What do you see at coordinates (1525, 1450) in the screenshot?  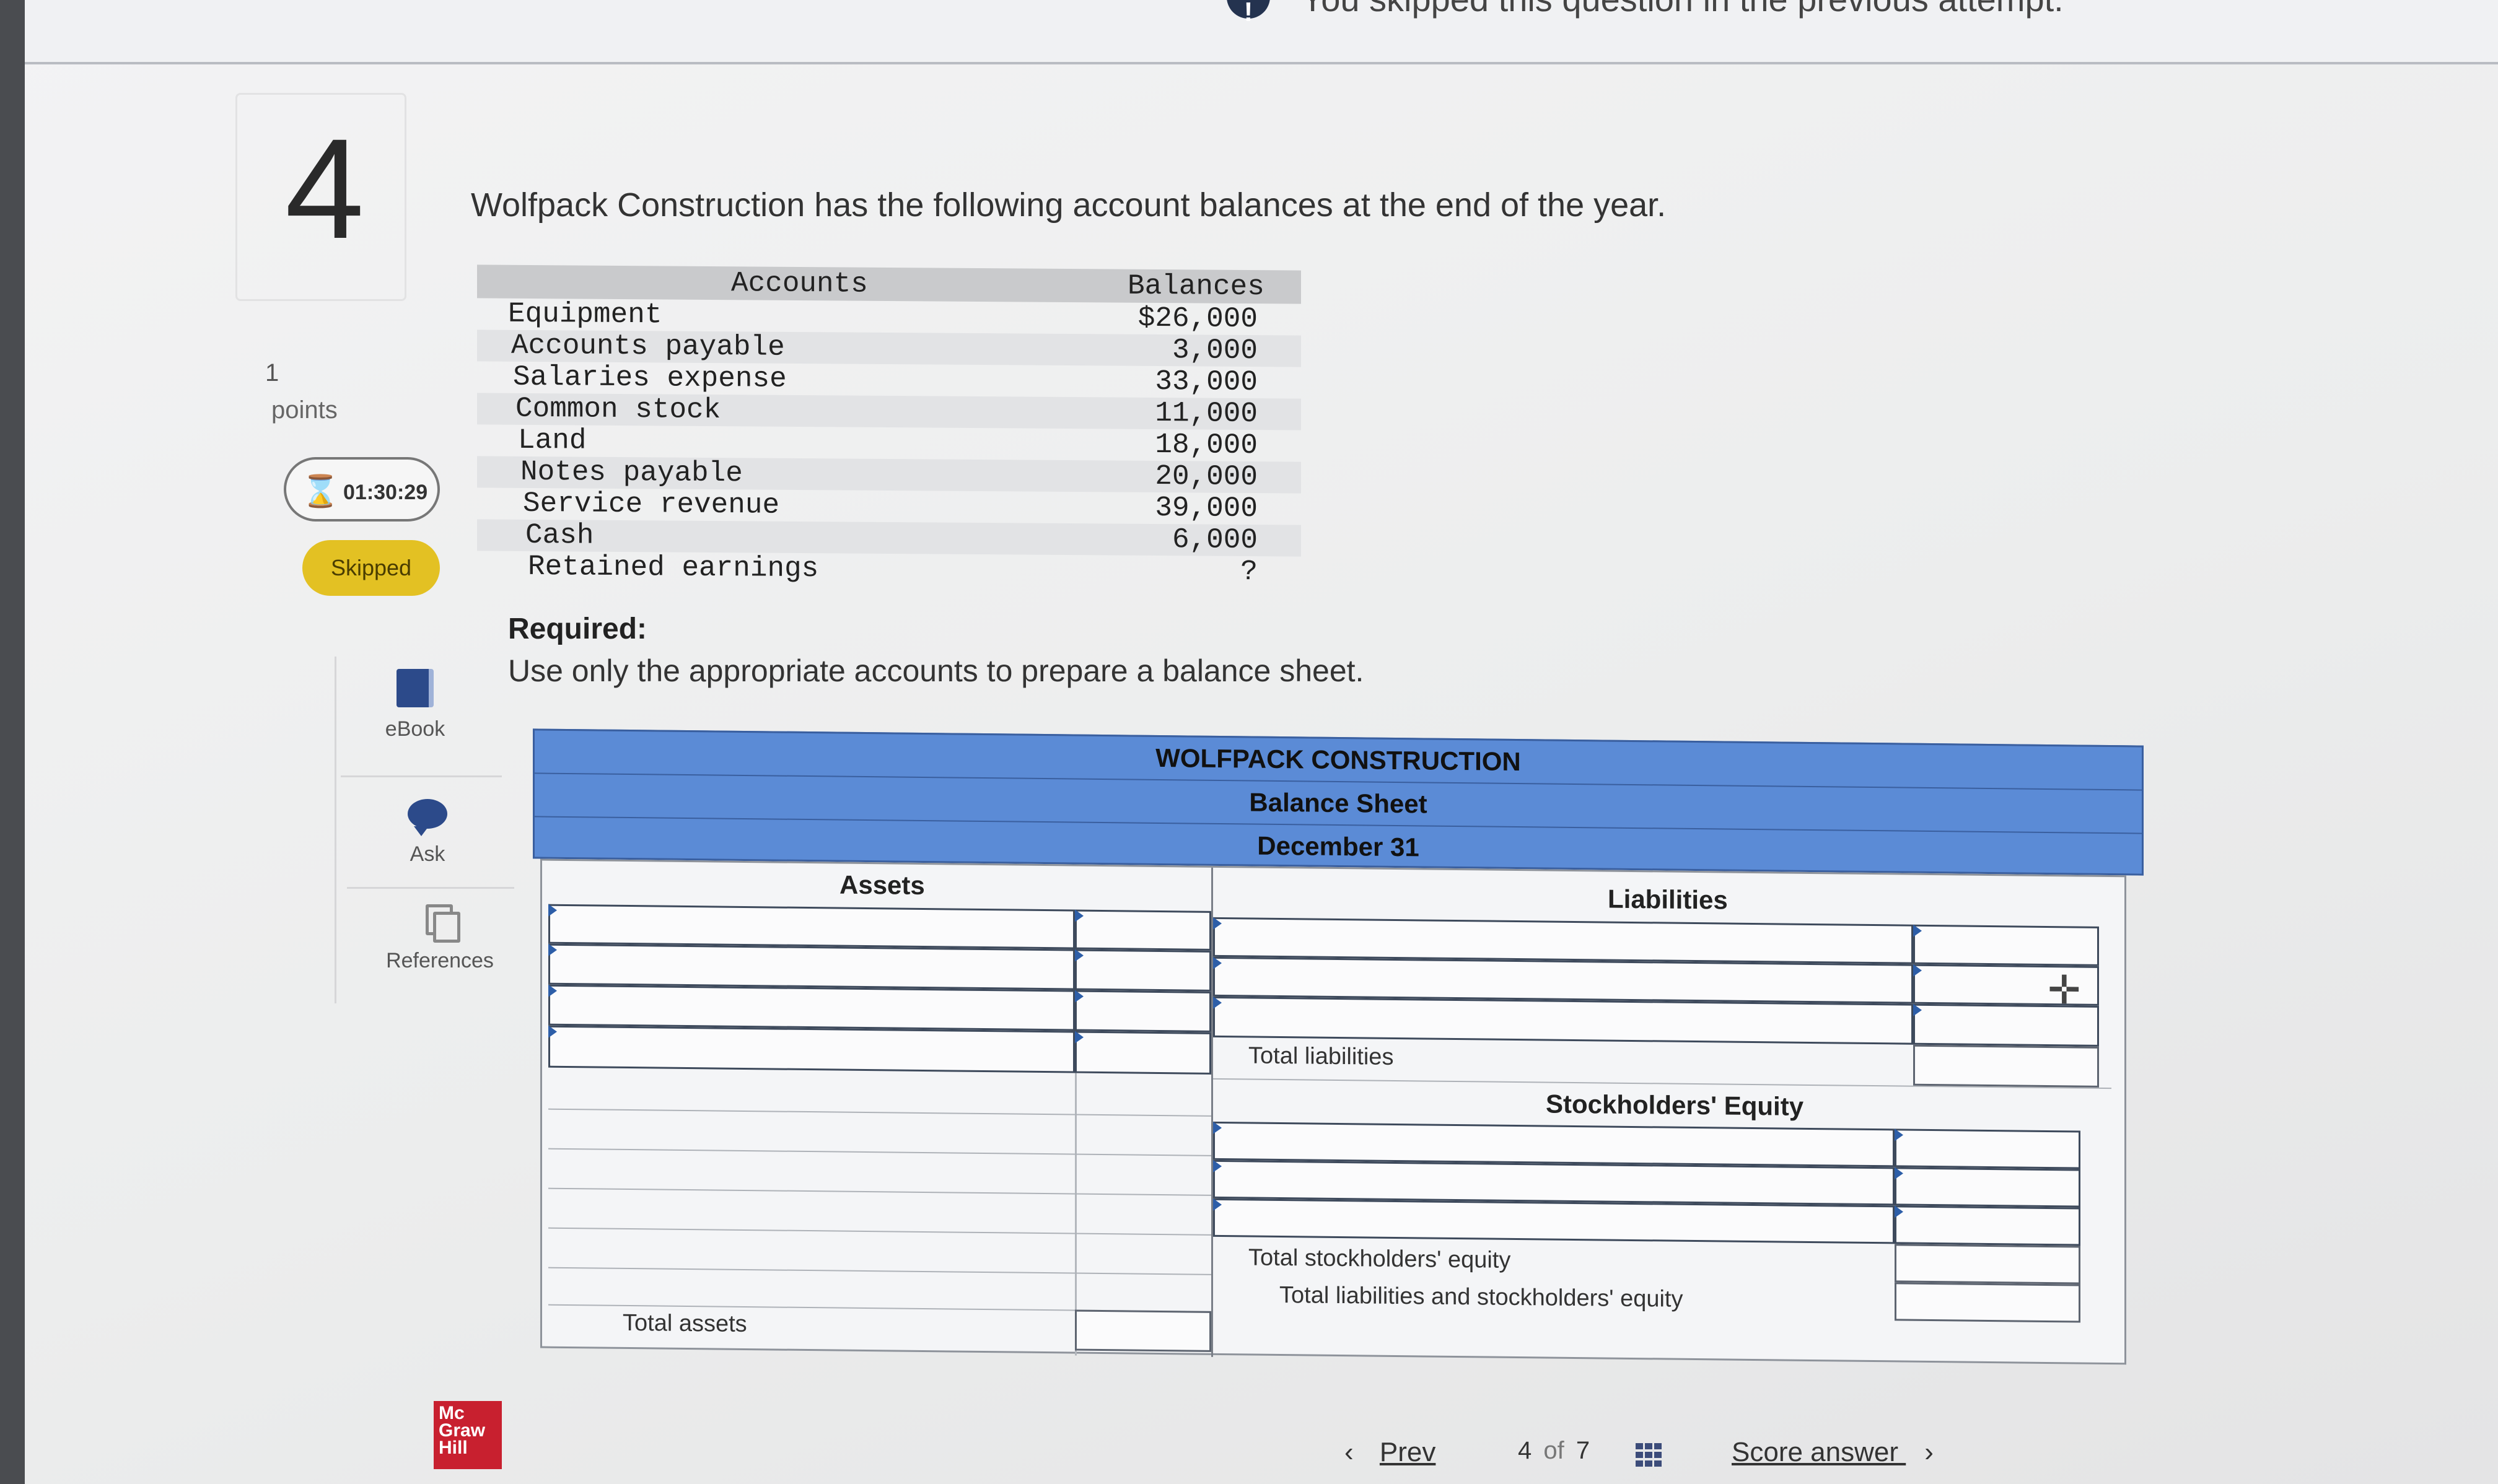 I see `page-current: 4` at bounding box center [1525, 1450].